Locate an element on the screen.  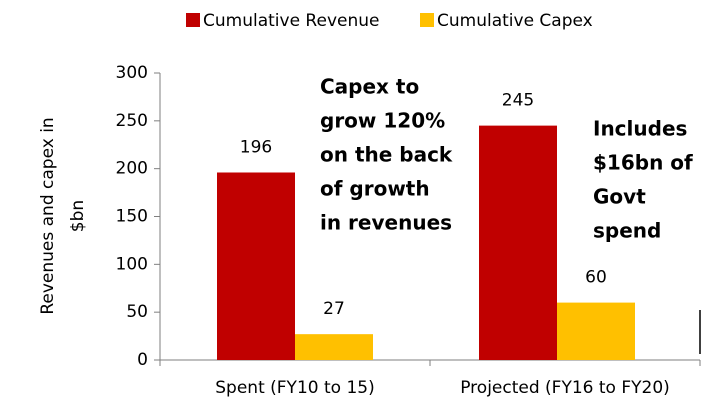
y-tick-label: 0 is located at coordinates (142, 360).